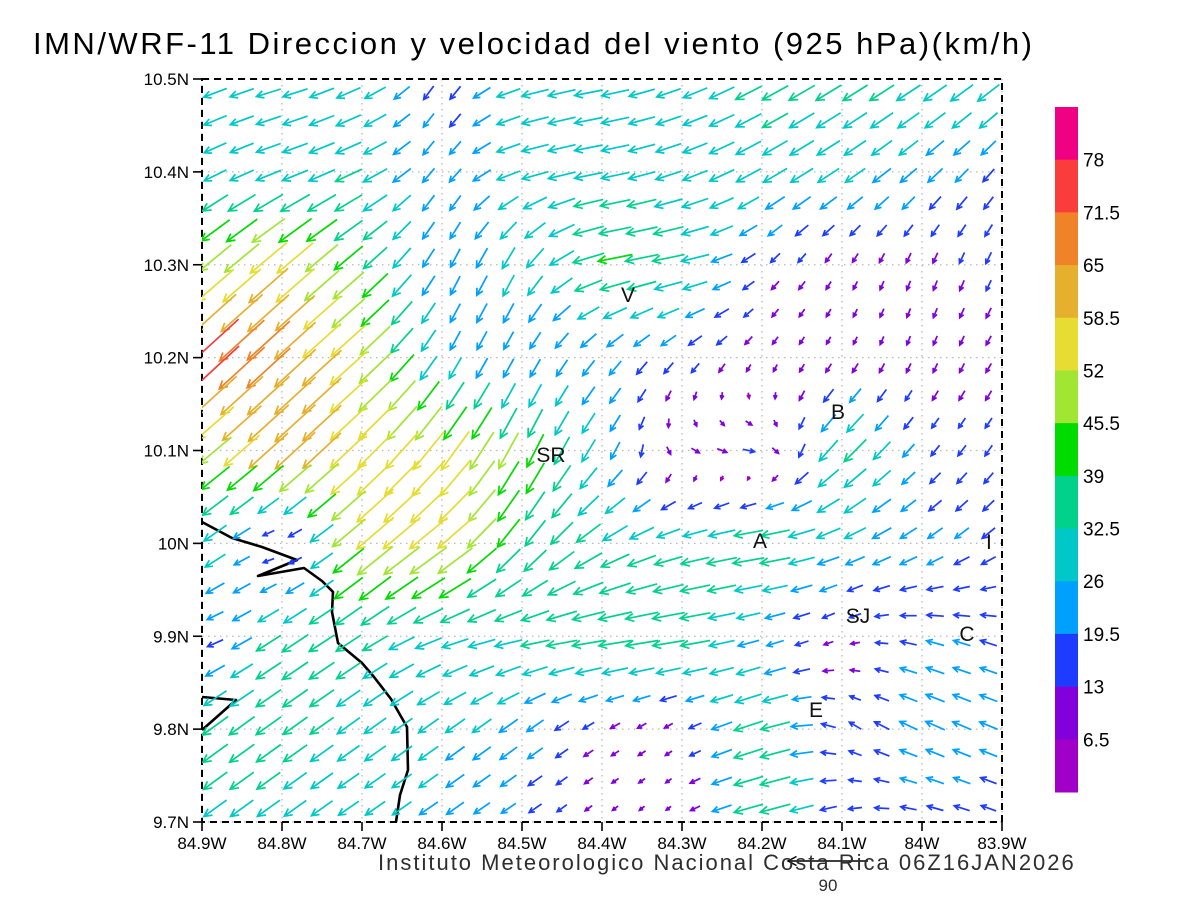 This screenshot has height=900, width=1200. What do you see at coordinates (1001, 843) in the screenshot?
I see `x-axis-tick-label: 83.9W` at bounding box center [1001, 843].